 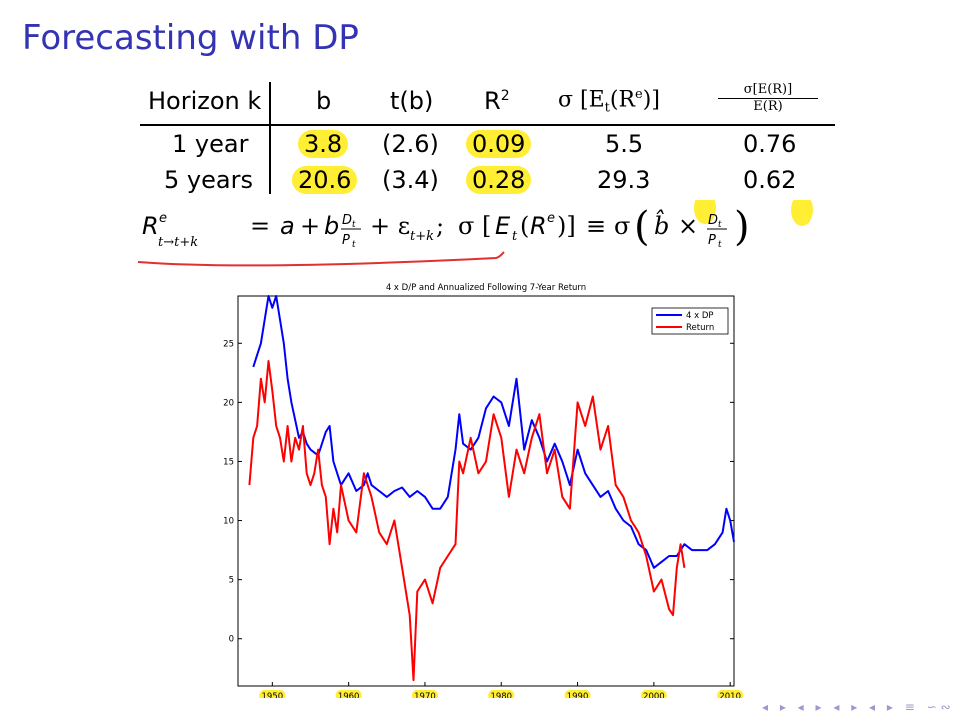 What do you see at coordinates (651, 100) in the screenshot?
I see `header-sigma-c: )]` at bounding box center [651, 100].